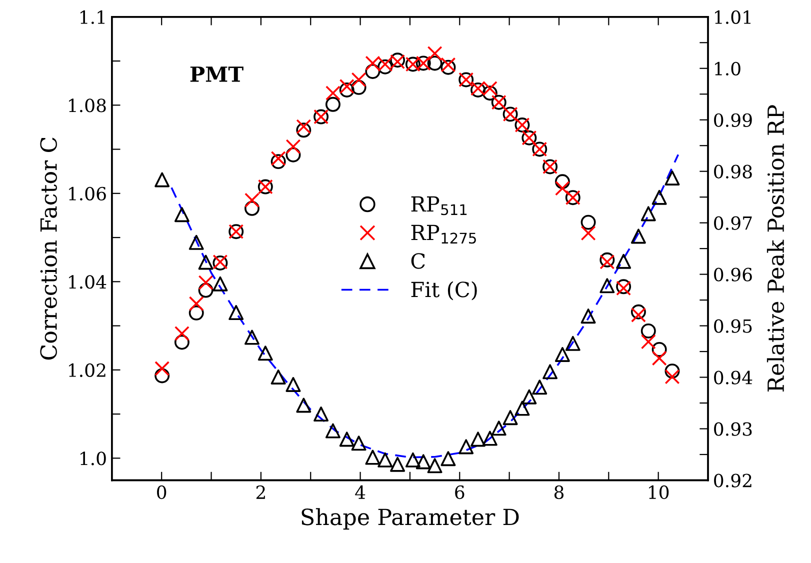  Describe the element at coordinates (727, 69) in the screenshot. I see `y2-tick-label: 1.0` at that location.